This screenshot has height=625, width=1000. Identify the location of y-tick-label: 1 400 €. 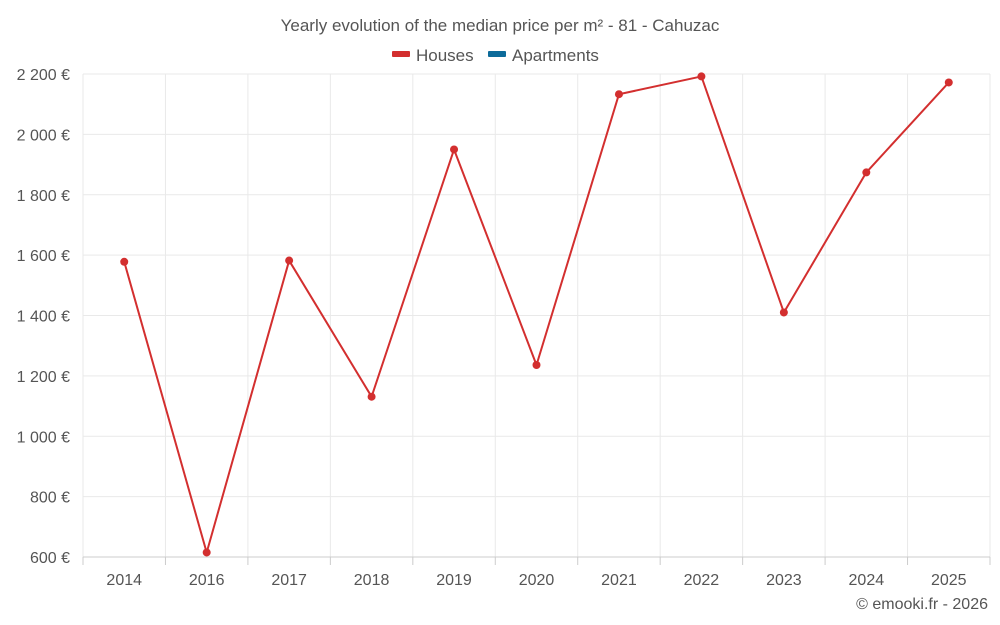
(43, 317).